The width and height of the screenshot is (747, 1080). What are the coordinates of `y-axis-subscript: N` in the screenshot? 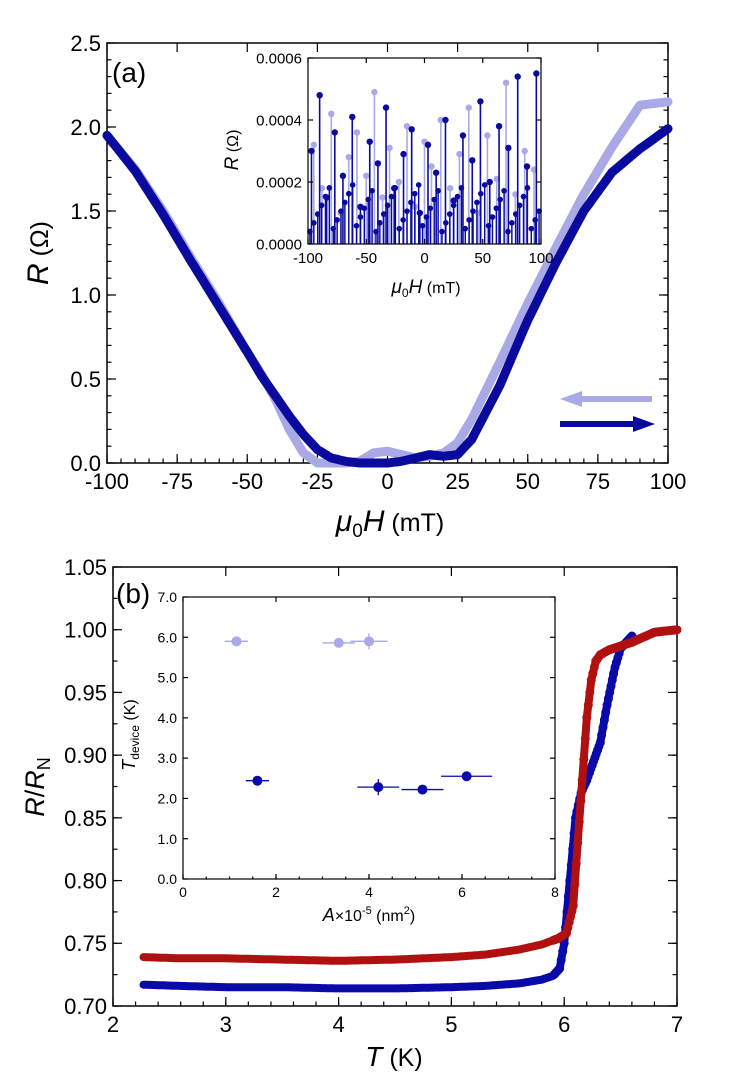 It's located at (44, 763).